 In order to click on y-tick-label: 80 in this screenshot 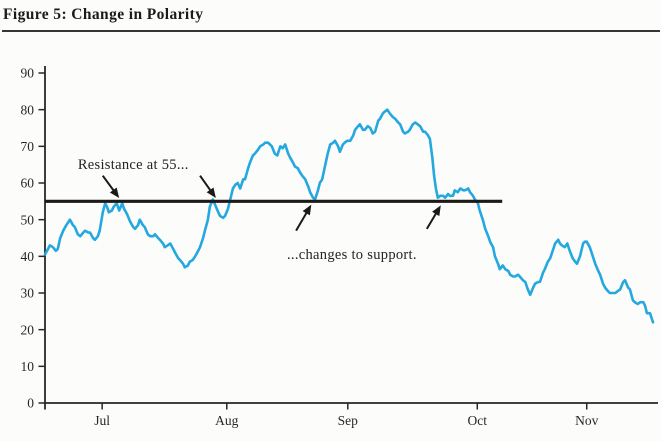, I will do `click(28, 109)`.